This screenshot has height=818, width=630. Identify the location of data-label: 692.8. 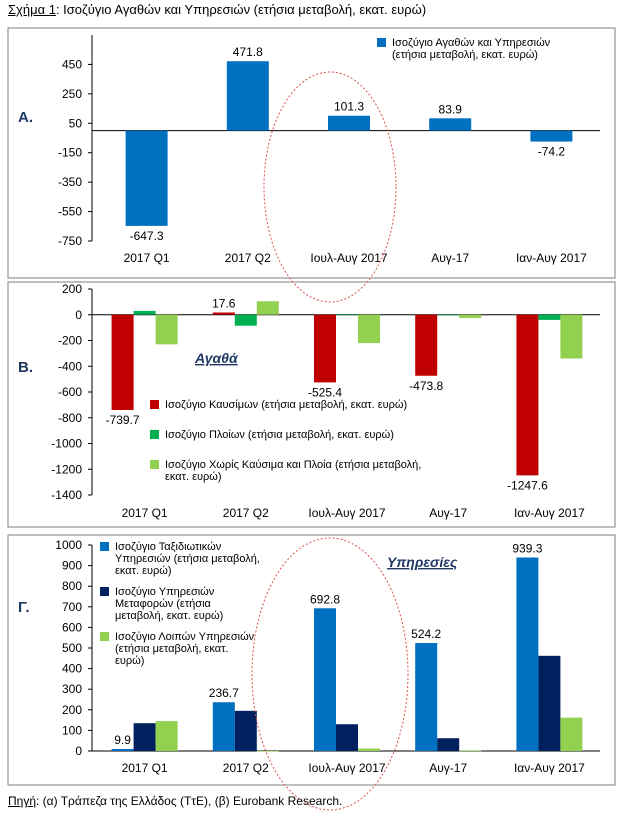
(325, 599).